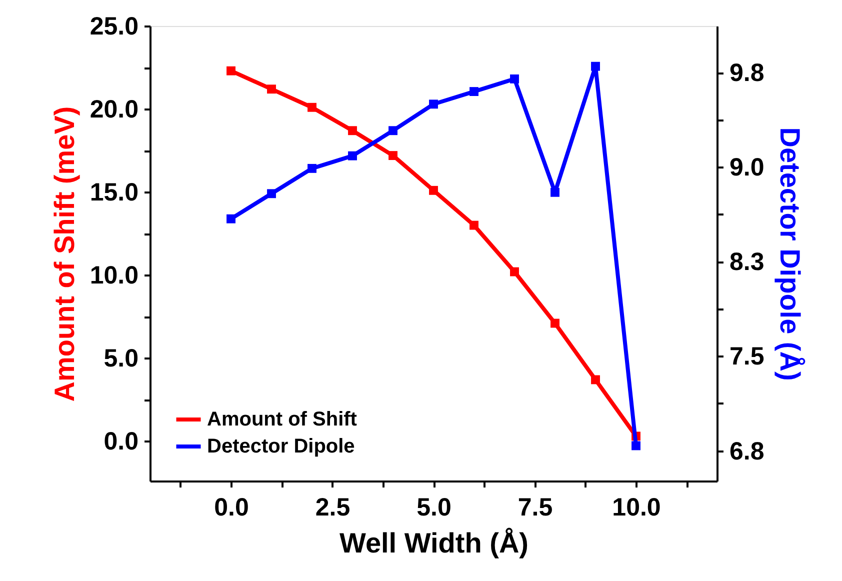  I want to click on x-tick-label: 5.0, so click(434, 508).